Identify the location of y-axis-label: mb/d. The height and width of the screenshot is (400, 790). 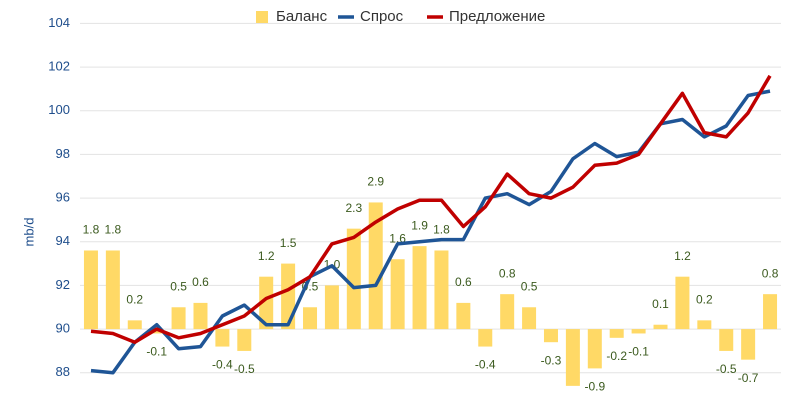
(28, 232).